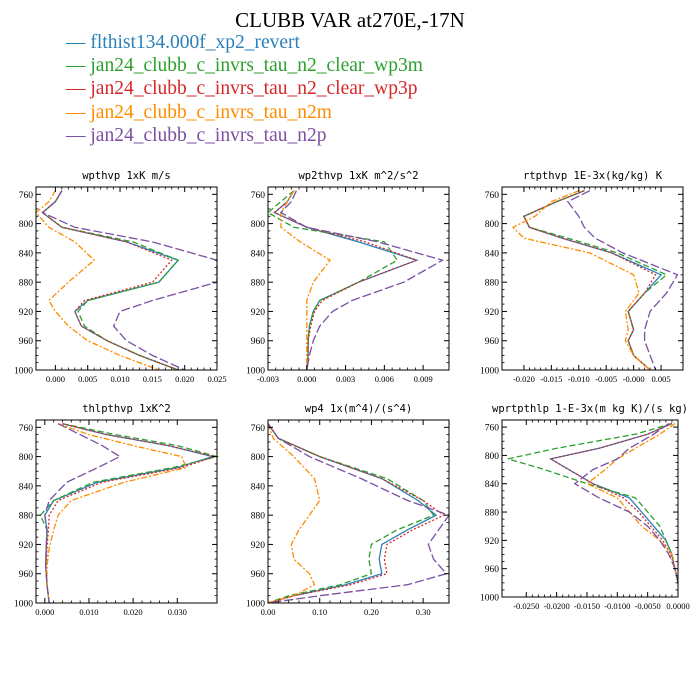 This screenshot has height=700, width=700. I want to click on ytick-label-0-6: 1000, so click(23, 372).